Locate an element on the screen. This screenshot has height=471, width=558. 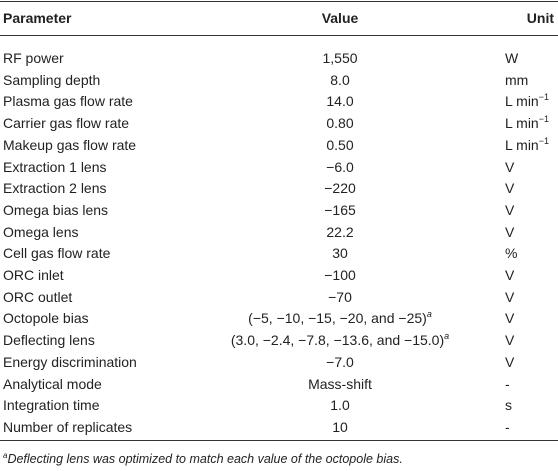
cell: 1.0 is located at coordinates (340, 405).